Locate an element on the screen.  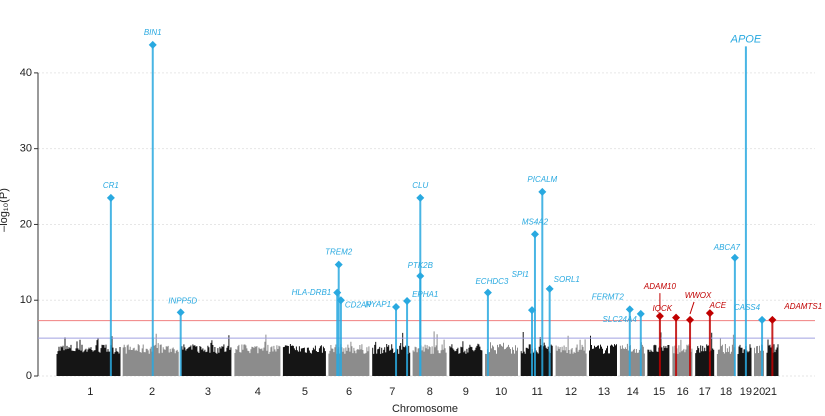
x-tick-label: 6 is located at coordinates (349, 392).